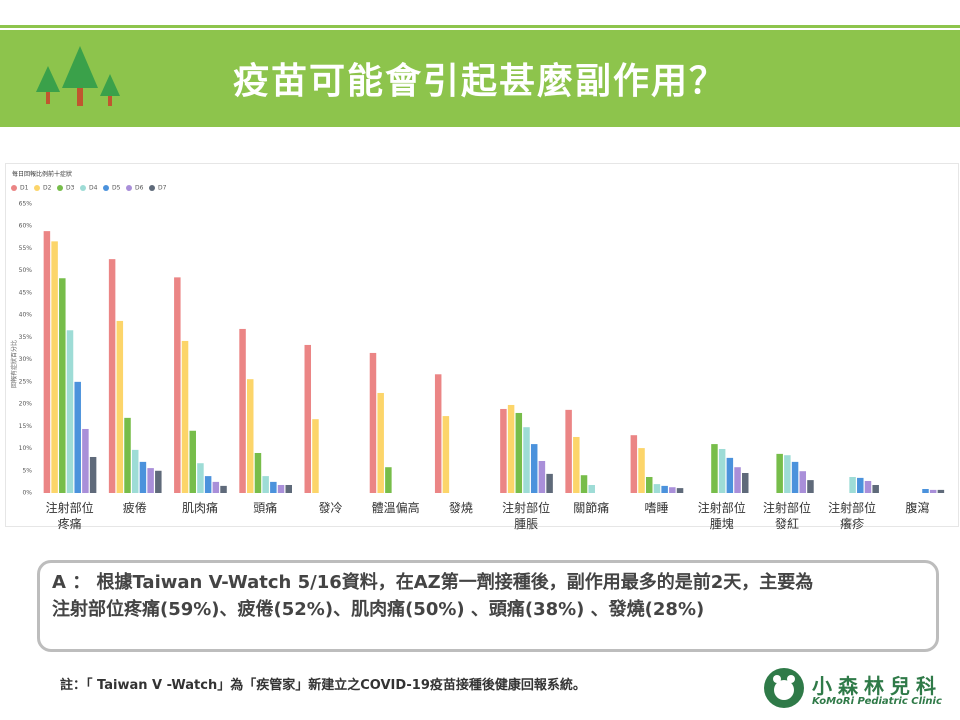  Describe the element at coordinates (162, 188) in the screenshot. I see `legend-label: D7` at that location.